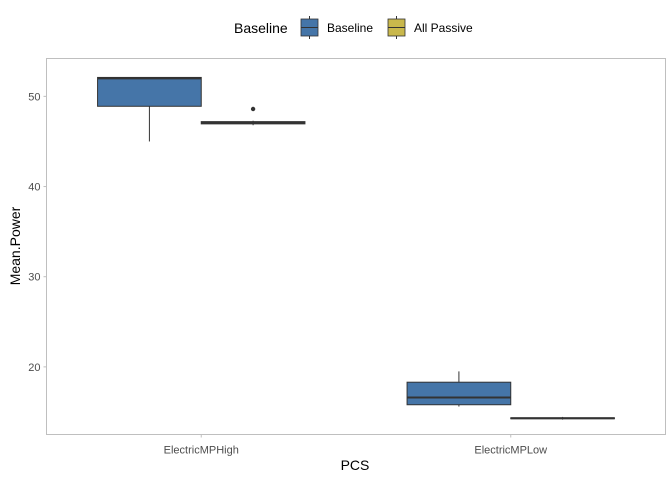  Describe the element at coordinates (350, 28) in the screenshot. I see `legend-label-baseline: Baseline` at that location.